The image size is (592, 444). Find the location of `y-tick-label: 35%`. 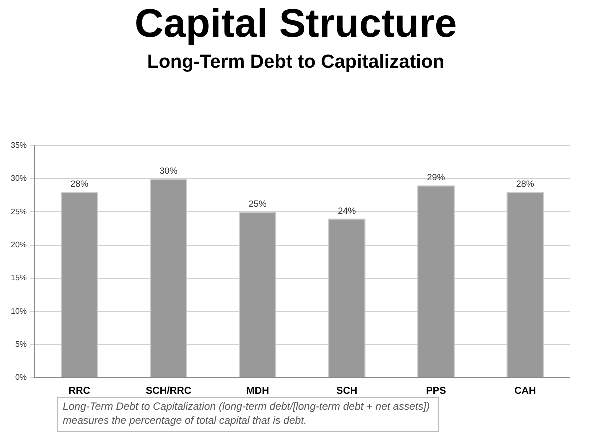

y-tick-label: 35% is located at coordinates (19, 145).